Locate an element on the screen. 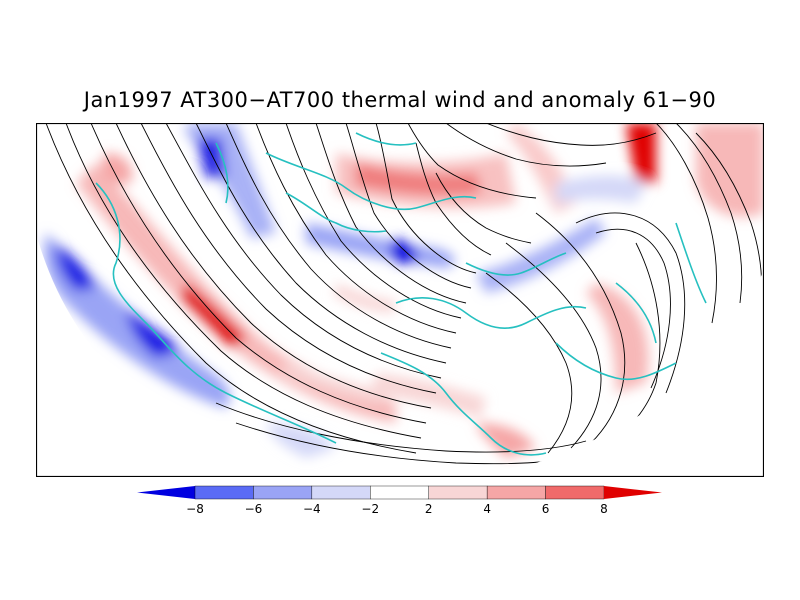  colorbar-tick-label: 6 is located at coordinates (546, 509).